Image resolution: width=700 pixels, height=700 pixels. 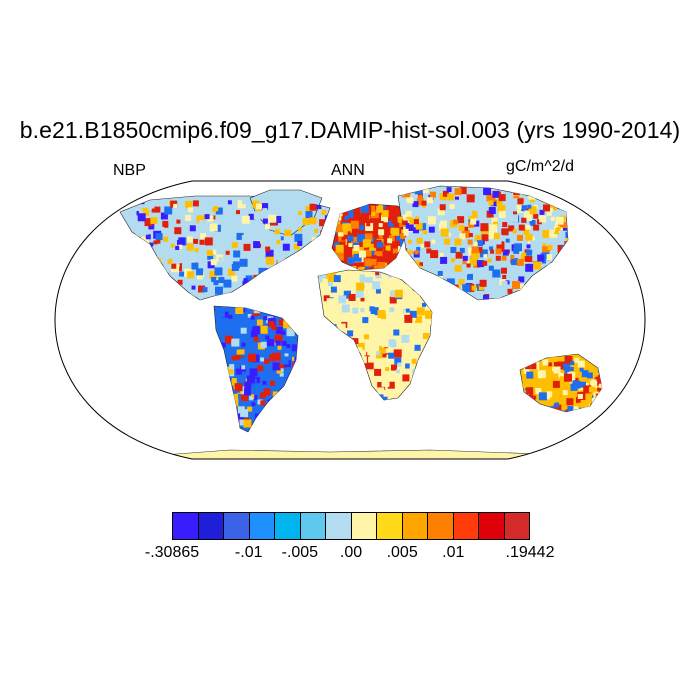 What do you see at coordinates (351, 552) in the screenshot?
I see `colorbar-tick-label: .00` at bounding box center [351, 552].